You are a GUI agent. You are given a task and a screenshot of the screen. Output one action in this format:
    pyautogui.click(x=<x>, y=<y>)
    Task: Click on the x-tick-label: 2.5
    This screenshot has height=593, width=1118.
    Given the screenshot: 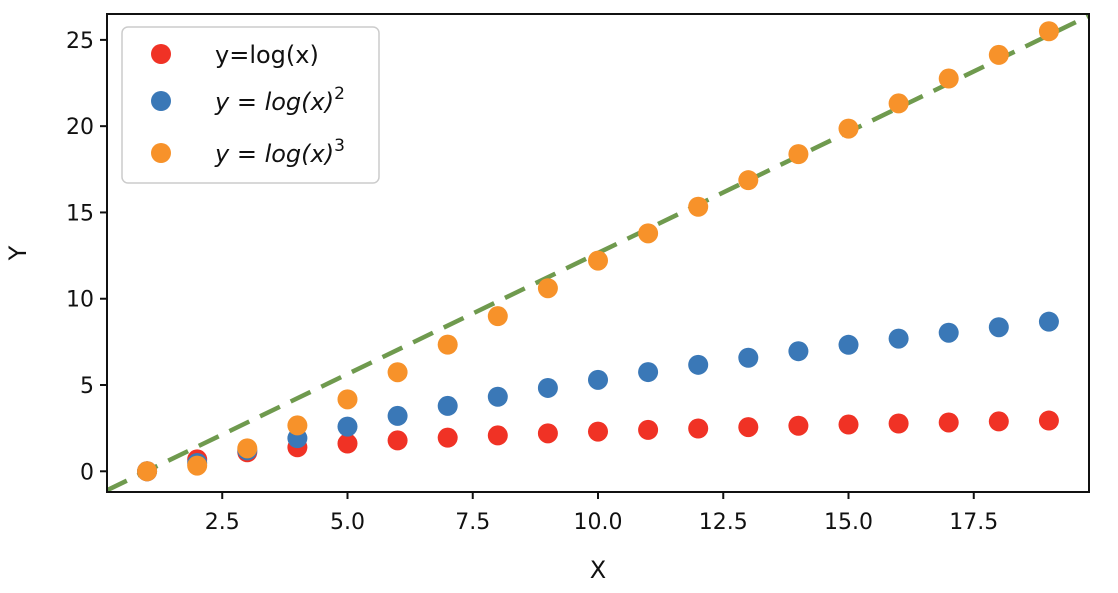 What is the action you would take?
    pyautogui.click(x=222, y=522)
    